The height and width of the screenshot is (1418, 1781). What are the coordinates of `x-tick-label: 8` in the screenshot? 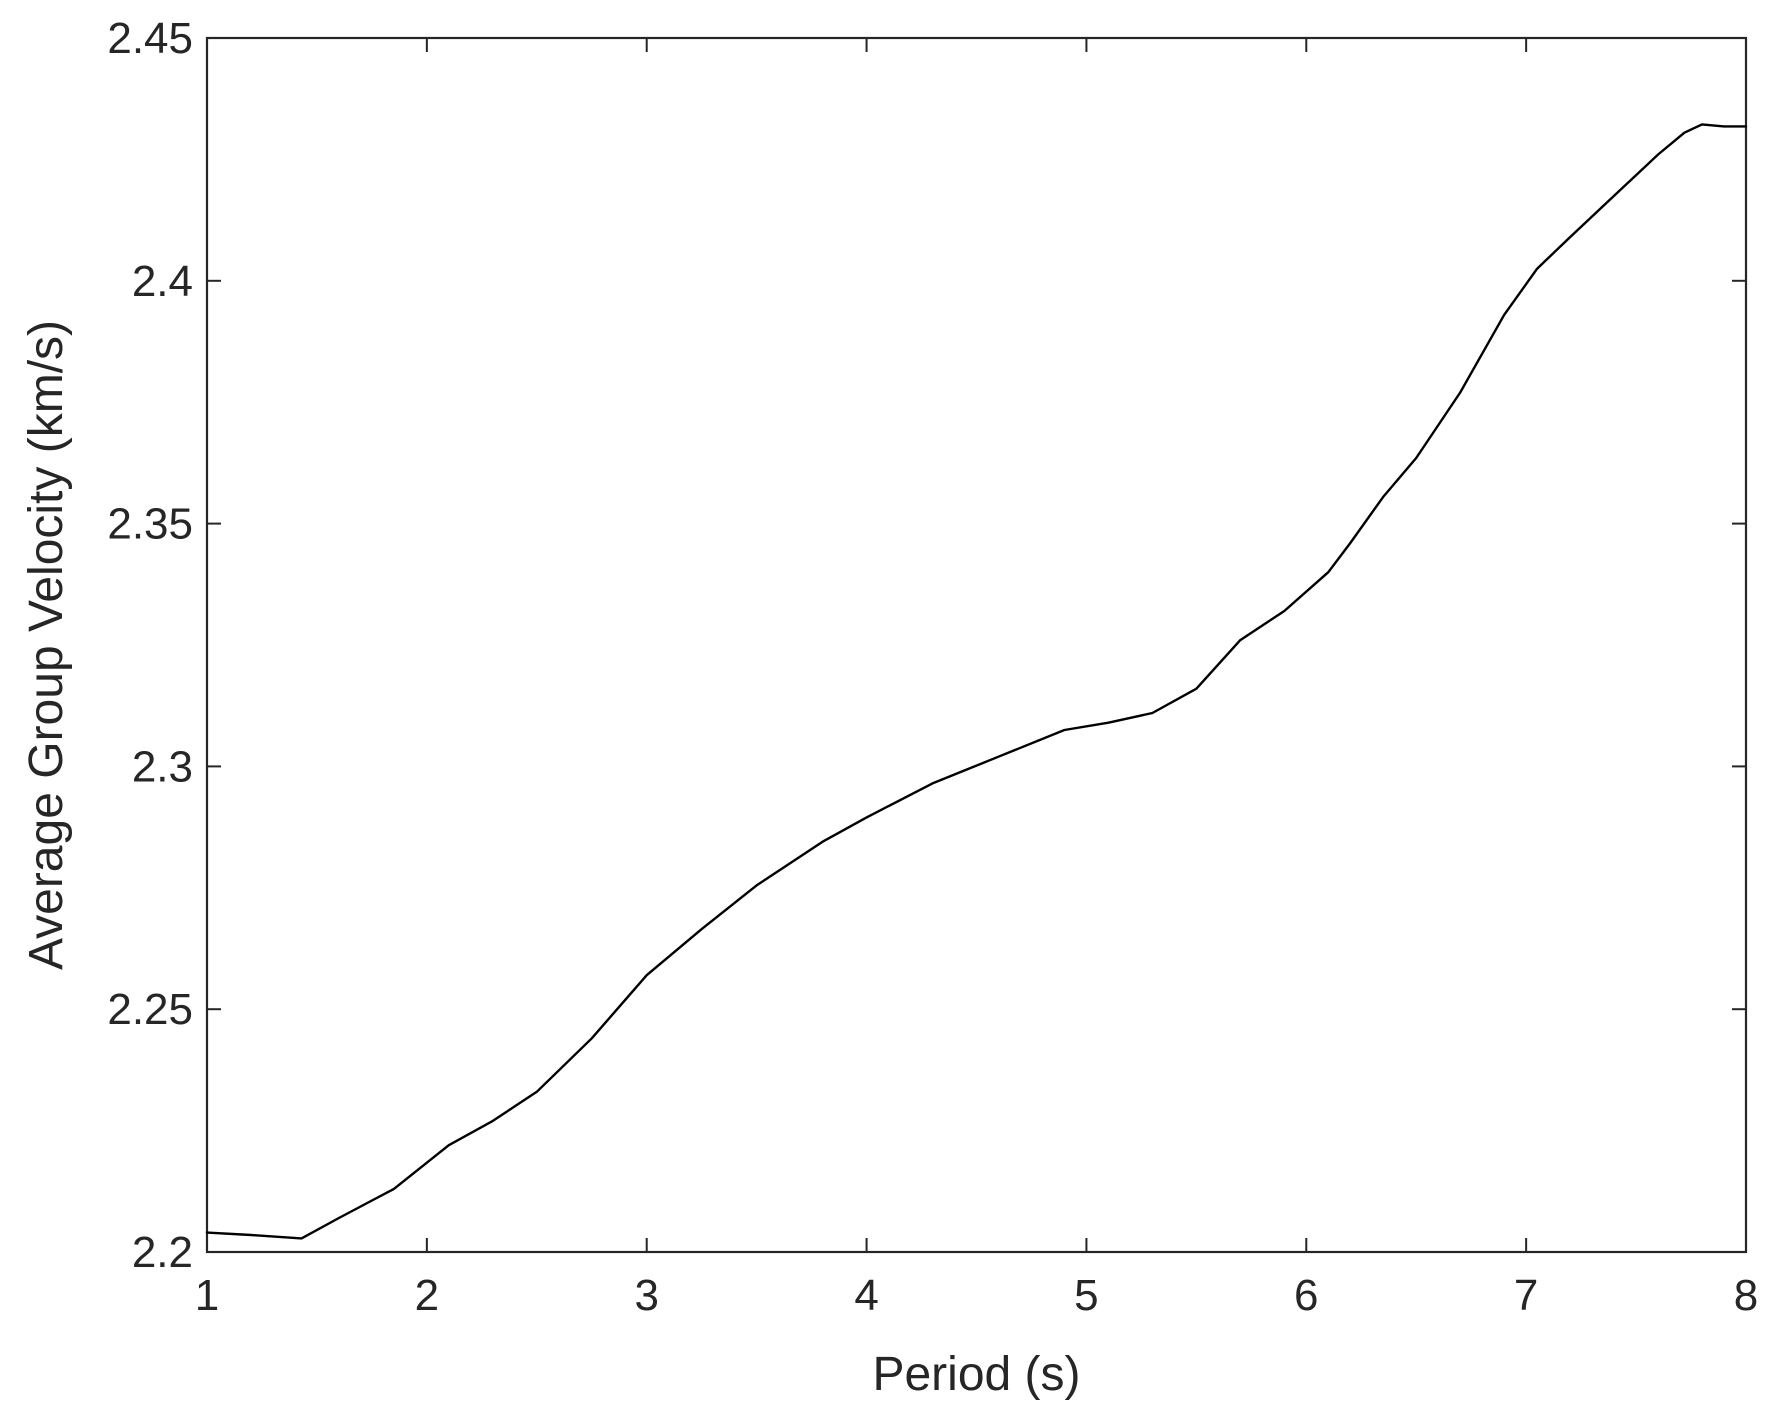 It's located at (1746, 1295).